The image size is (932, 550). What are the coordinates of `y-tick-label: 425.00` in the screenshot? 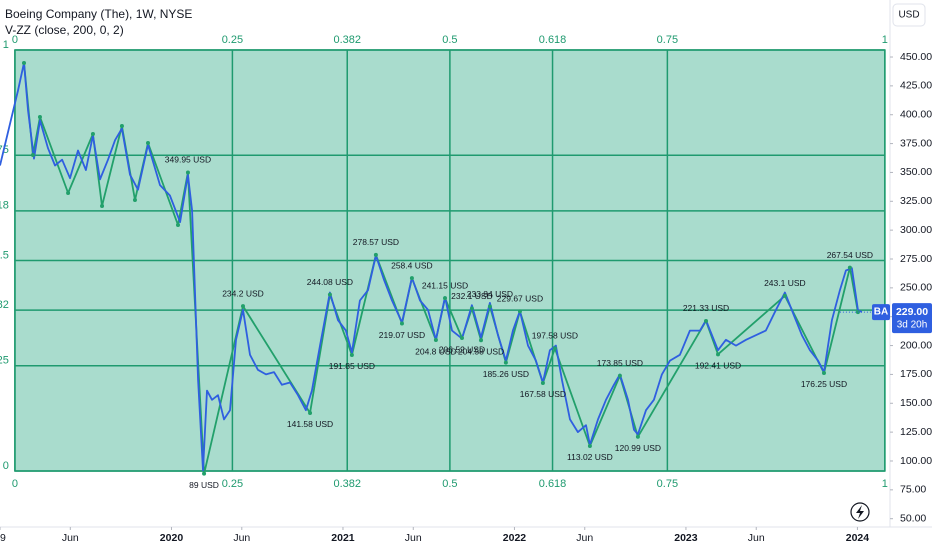 It's located at (916, 86).